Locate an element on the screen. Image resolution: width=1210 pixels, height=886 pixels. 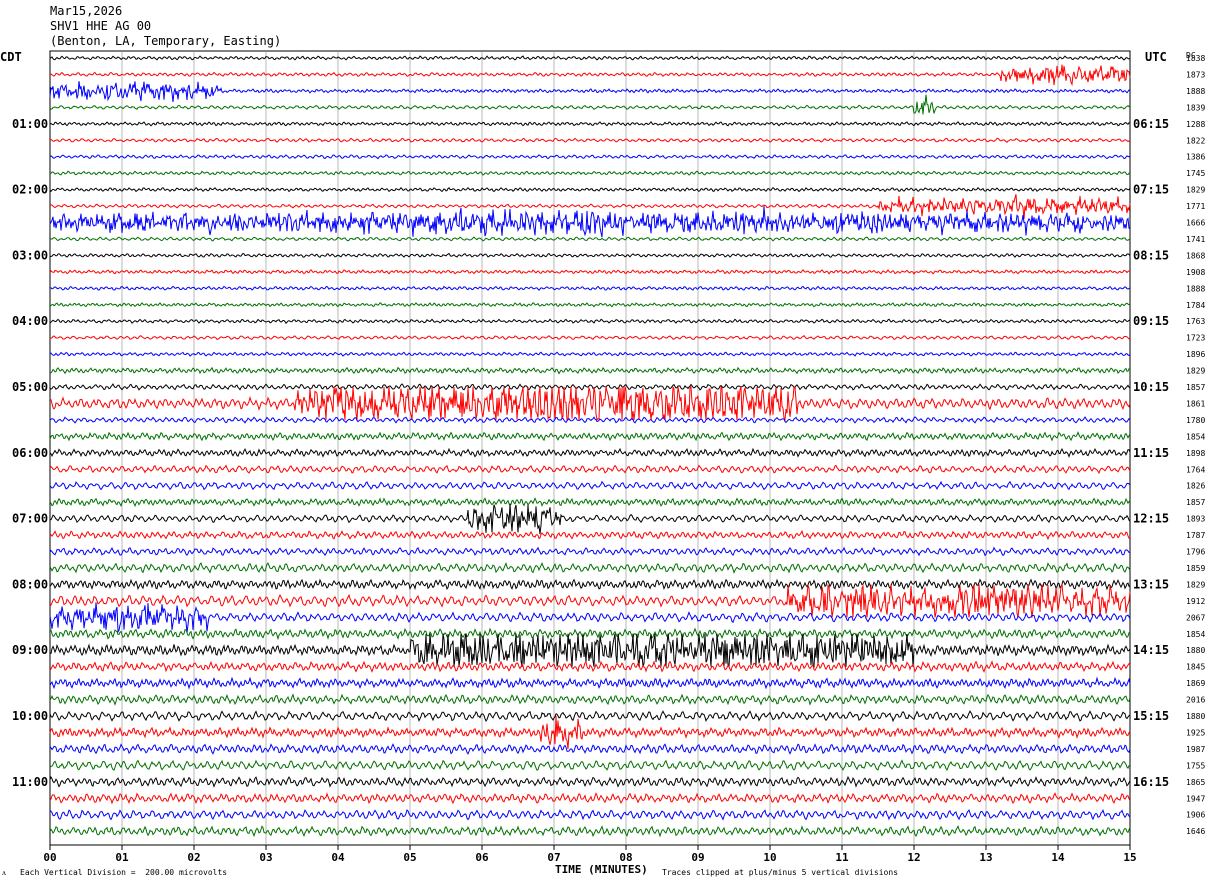
dc-offset-label: 1839 is located at coordinates (1195, 107).